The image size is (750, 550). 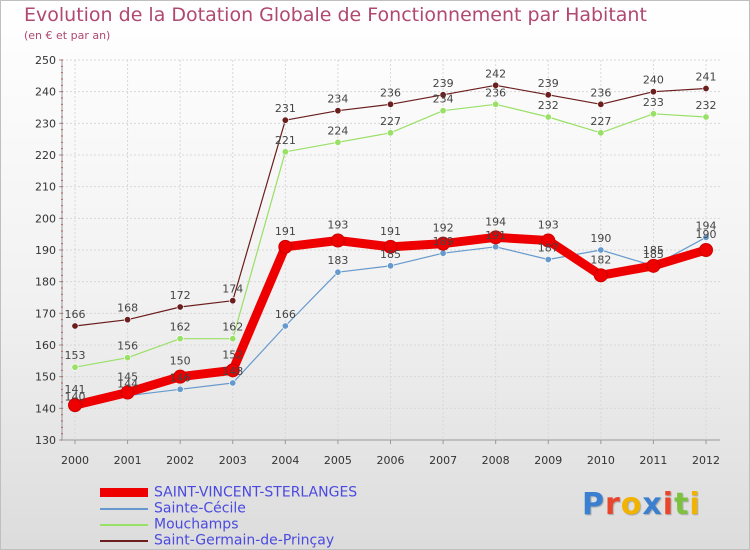 I want to click on legend-label: Sainte-Cécile, so click(x=200, y=508).